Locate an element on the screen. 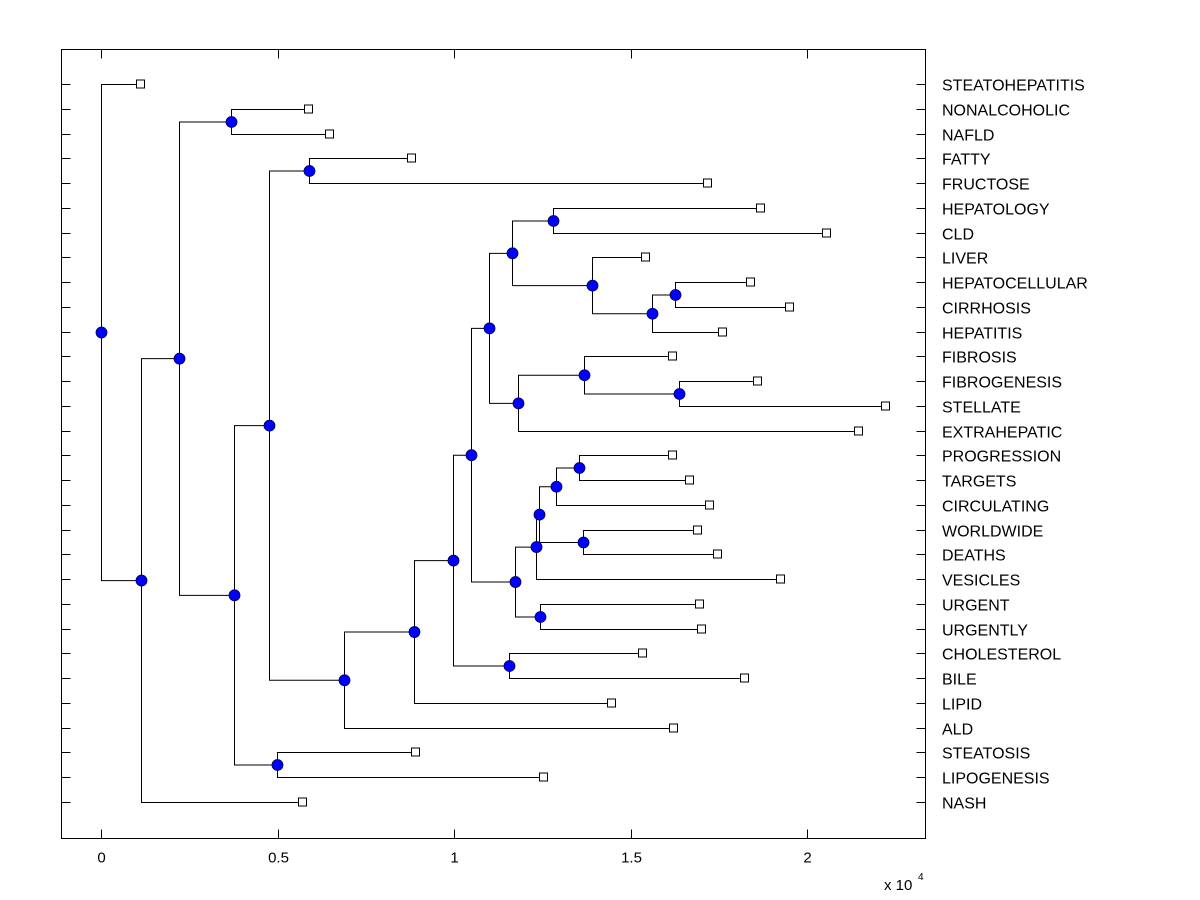 The image size is (1200, 900). internal-node-n_fibrosis_group is located at coordinates (584, 375).